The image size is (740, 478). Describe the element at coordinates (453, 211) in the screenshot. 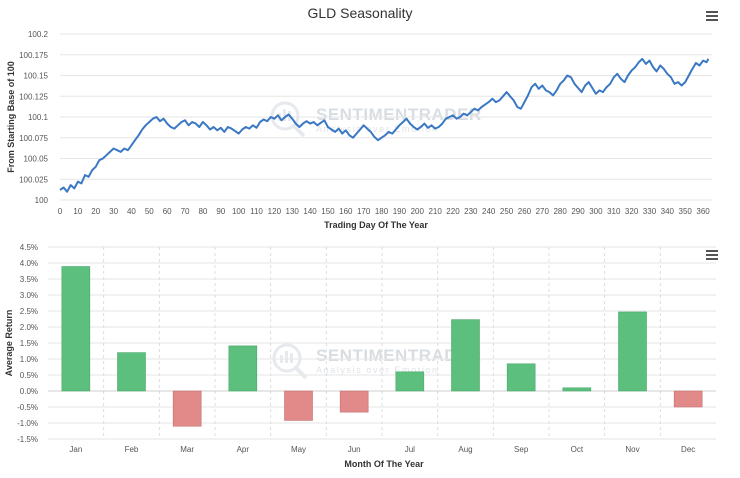

I see `x-tick-label: 220` at that location.